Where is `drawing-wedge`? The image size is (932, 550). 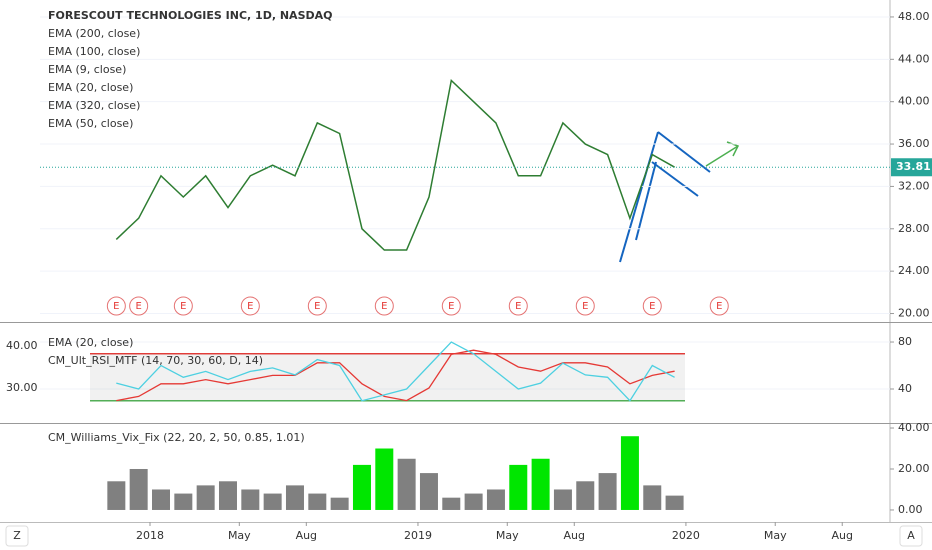
drawing-wedge is located at coordinates (665, 197).